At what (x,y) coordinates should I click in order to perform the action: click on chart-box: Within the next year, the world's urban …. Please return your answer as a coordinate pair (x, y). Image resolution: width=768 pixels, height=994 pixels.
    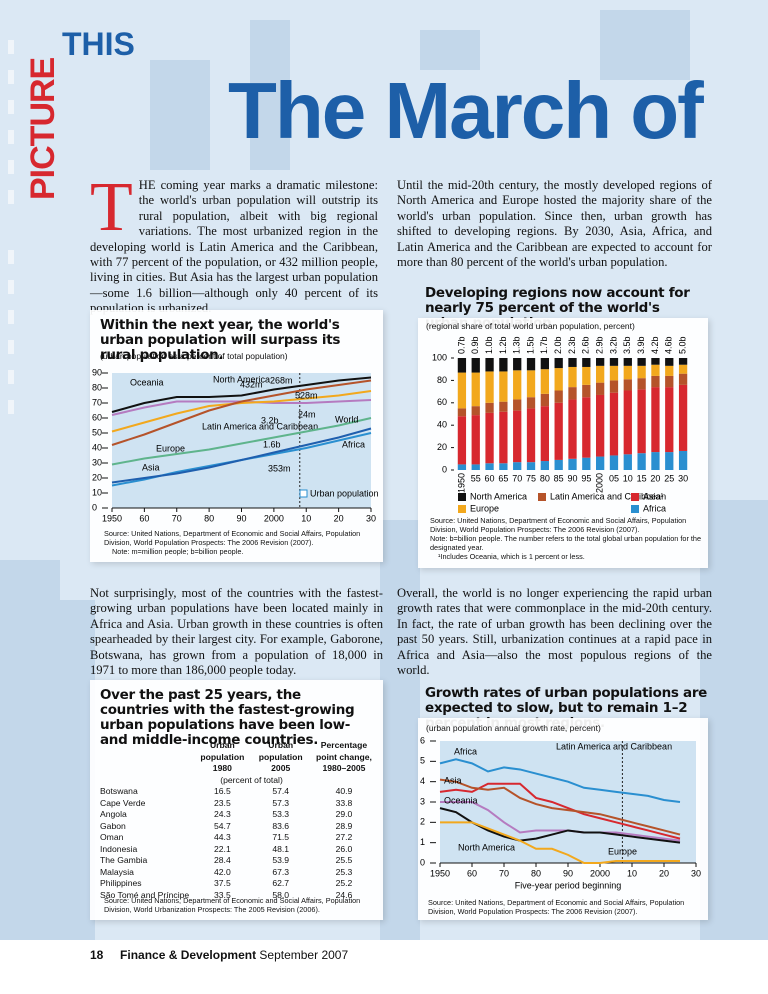
    Looking at the image, I should click on (236, 436).